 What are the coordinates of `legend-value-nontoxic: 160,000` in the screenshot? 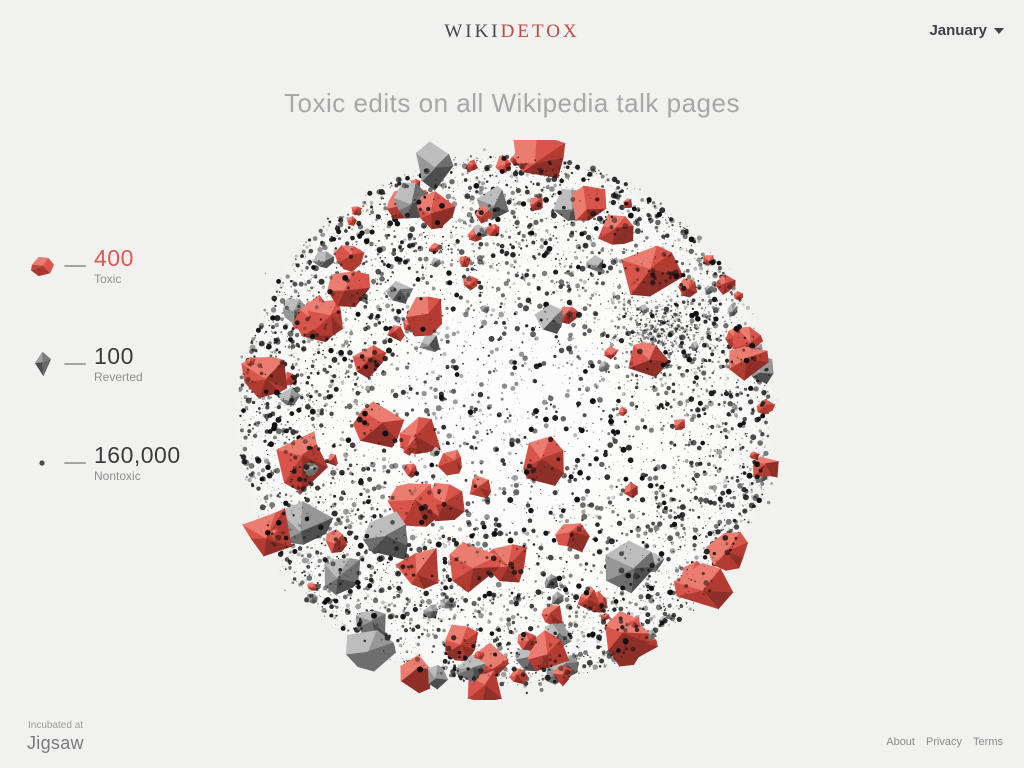 It's located at (137, 455).